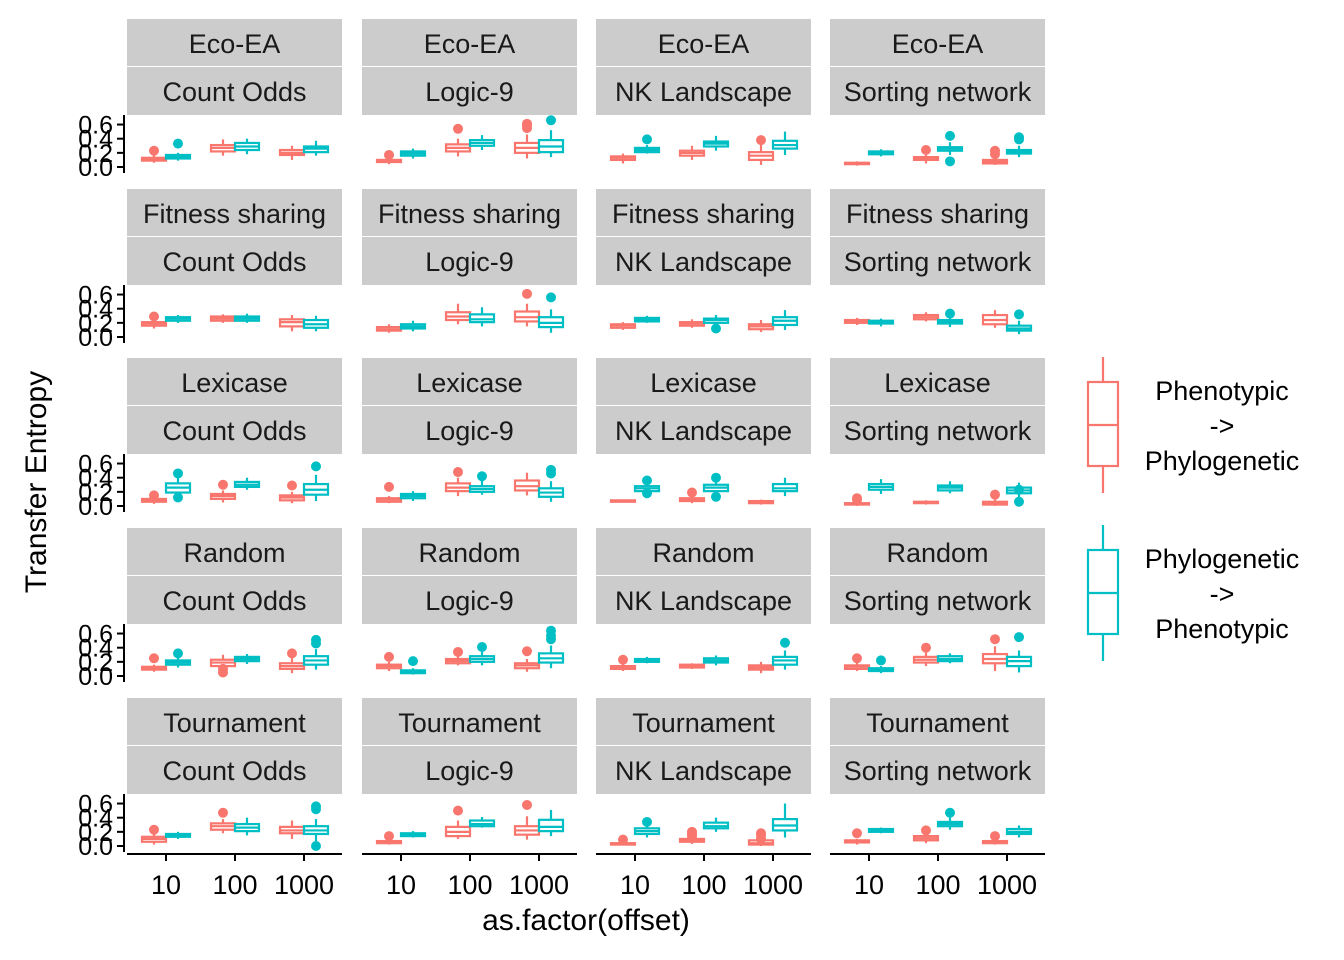 The height and width of the screenshot is (960, 1344). Describe the element at coordinates (703, 431) in the screenshot. I see `facet-panel: Lexicase NK Landscape` at that location.